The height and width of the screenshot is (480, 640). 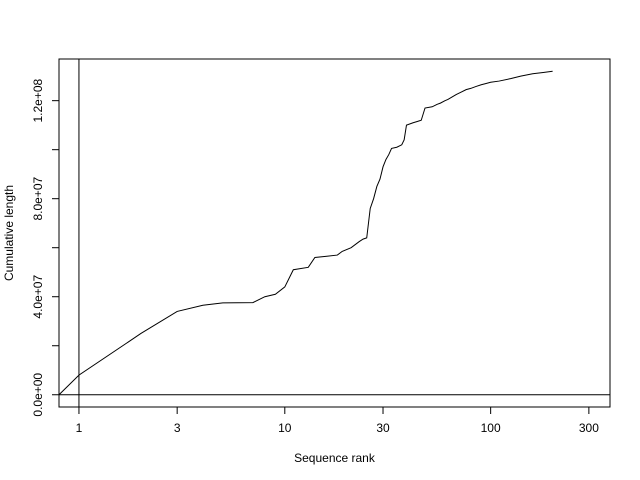 What do you see at coordinates (383, 428) in the screenshot?
I see `x-tick-label: 30` at bounding box center [383, 428].